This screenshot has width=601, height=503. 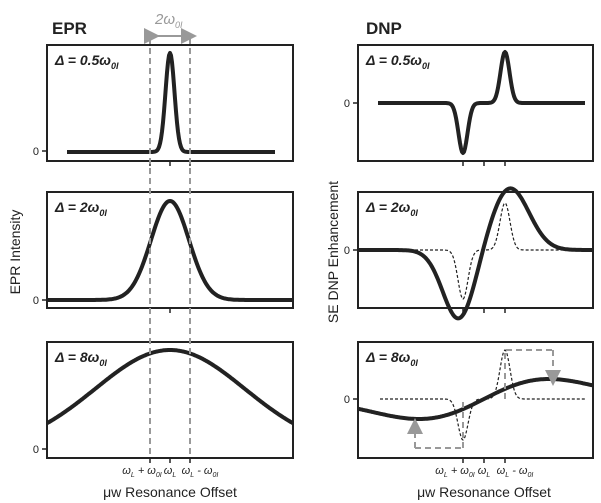 I want to click on panel-frame, so click(x=475, y=400).